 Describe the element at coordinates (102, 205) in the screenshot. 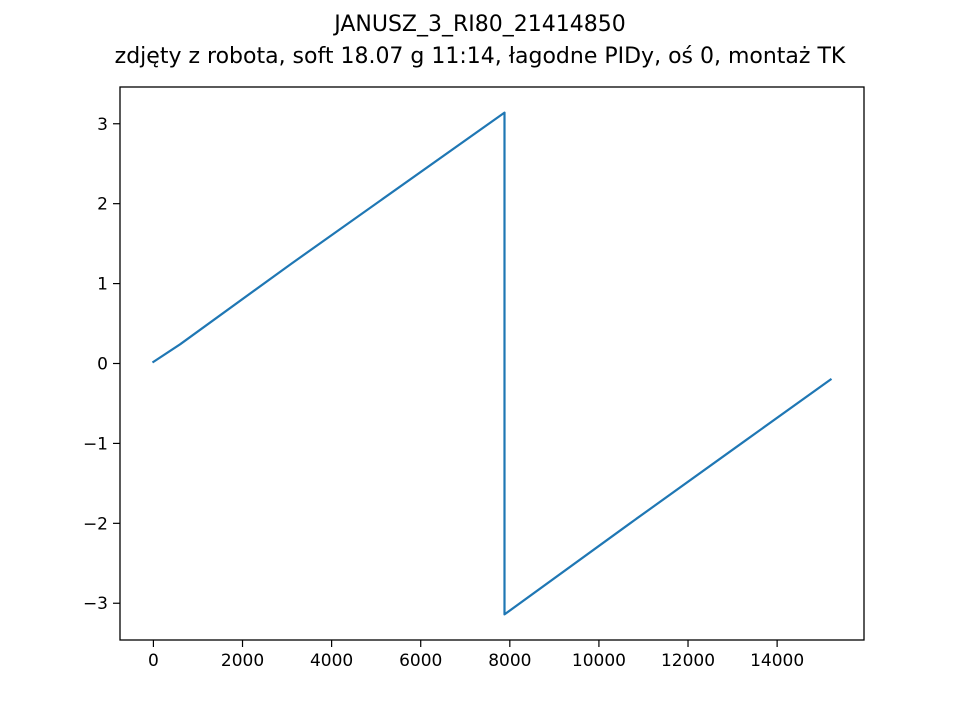

I see `y-tick-label: 2` at that location.